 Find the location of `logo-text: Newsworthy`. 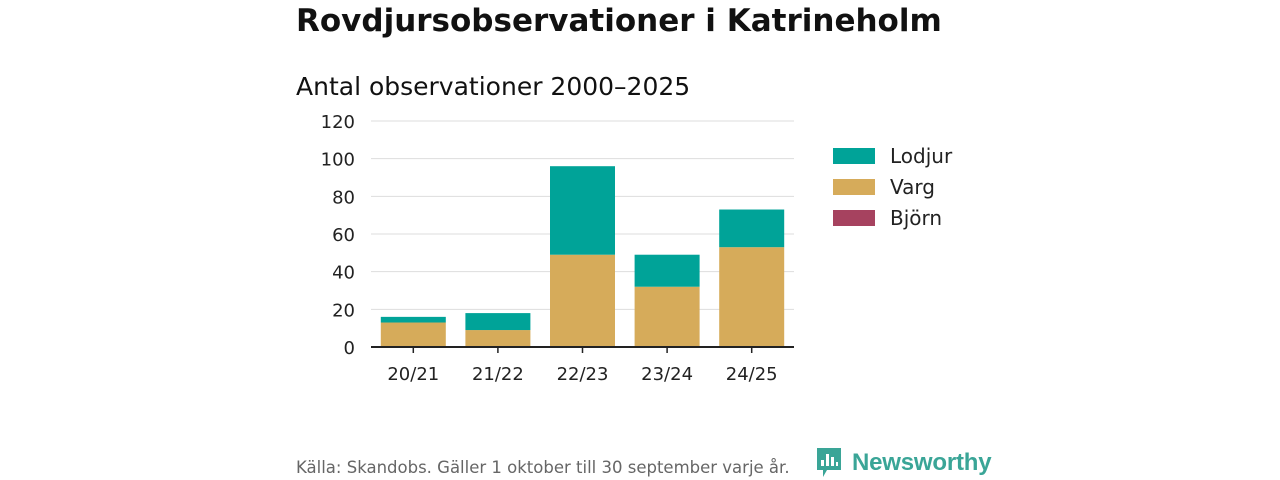

logo-text: Newsworthy is located at coordinates (922, 462).